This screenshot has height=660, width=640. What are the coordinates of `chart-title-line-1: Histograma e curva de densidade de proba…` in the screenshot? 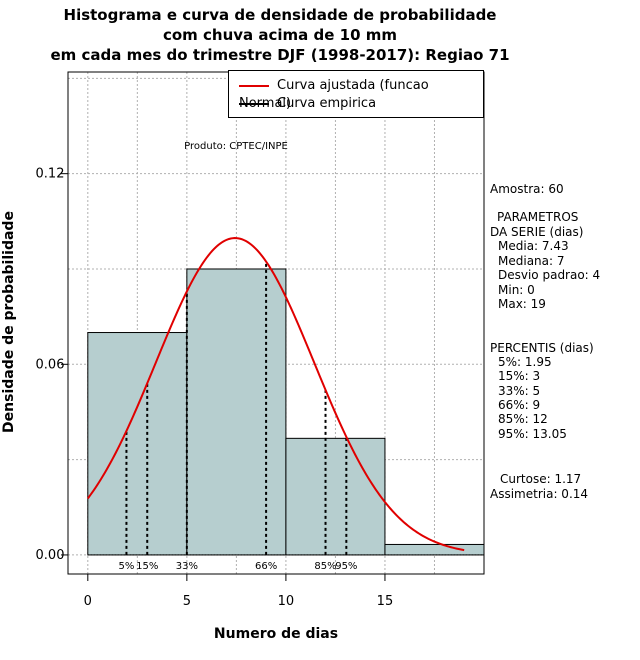 It's located at (280, 15).